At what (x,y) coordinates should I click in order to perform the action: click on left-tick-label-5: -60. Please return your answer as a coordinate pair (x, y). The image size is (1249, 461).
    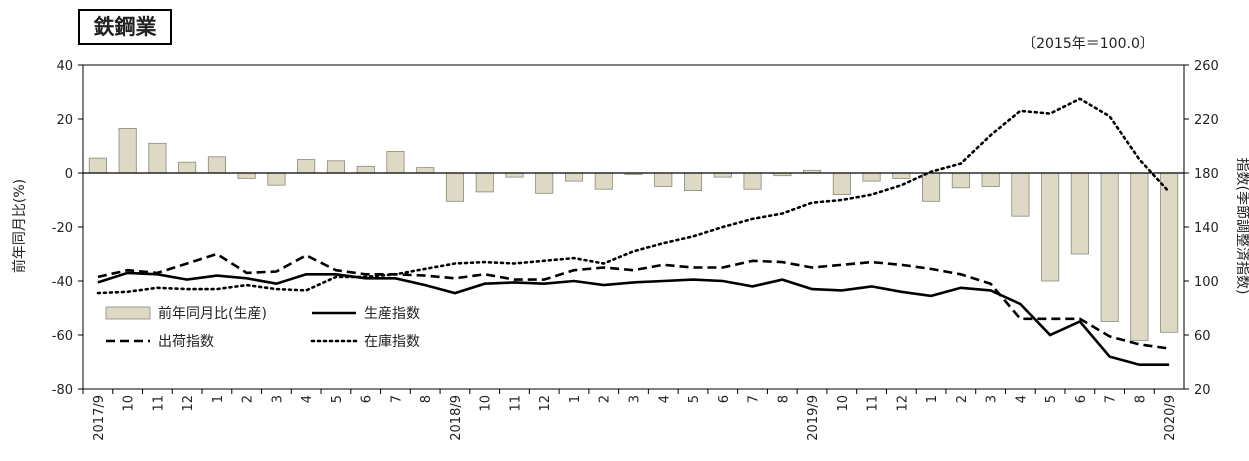
    Looking at the image, I should click on (62, 336).